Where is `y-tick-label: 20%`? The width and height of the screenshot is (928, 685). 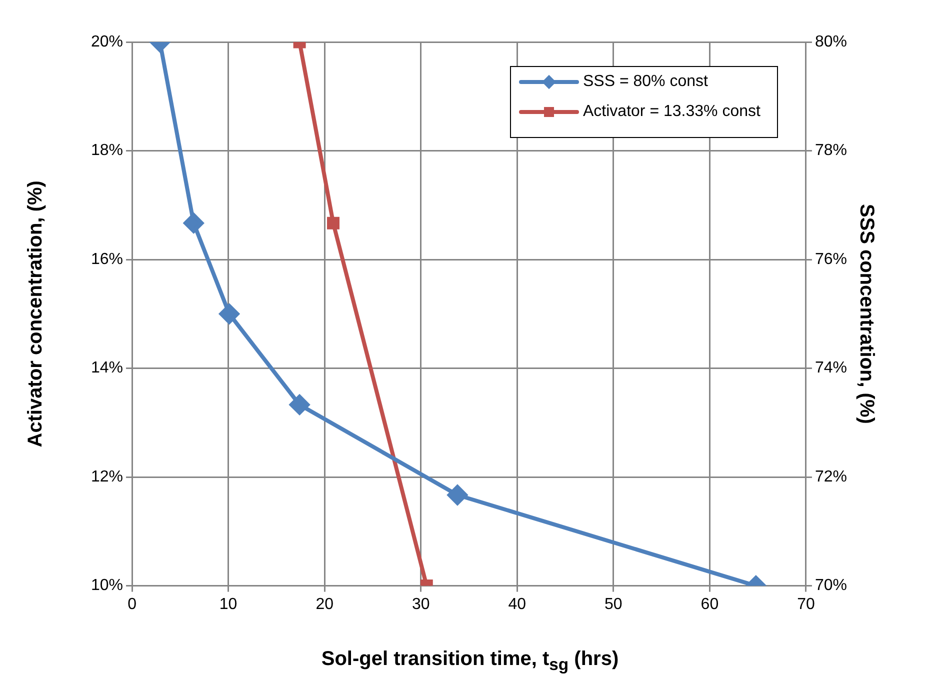
y-tick-label: 20% is located at coordinates (107, 41).